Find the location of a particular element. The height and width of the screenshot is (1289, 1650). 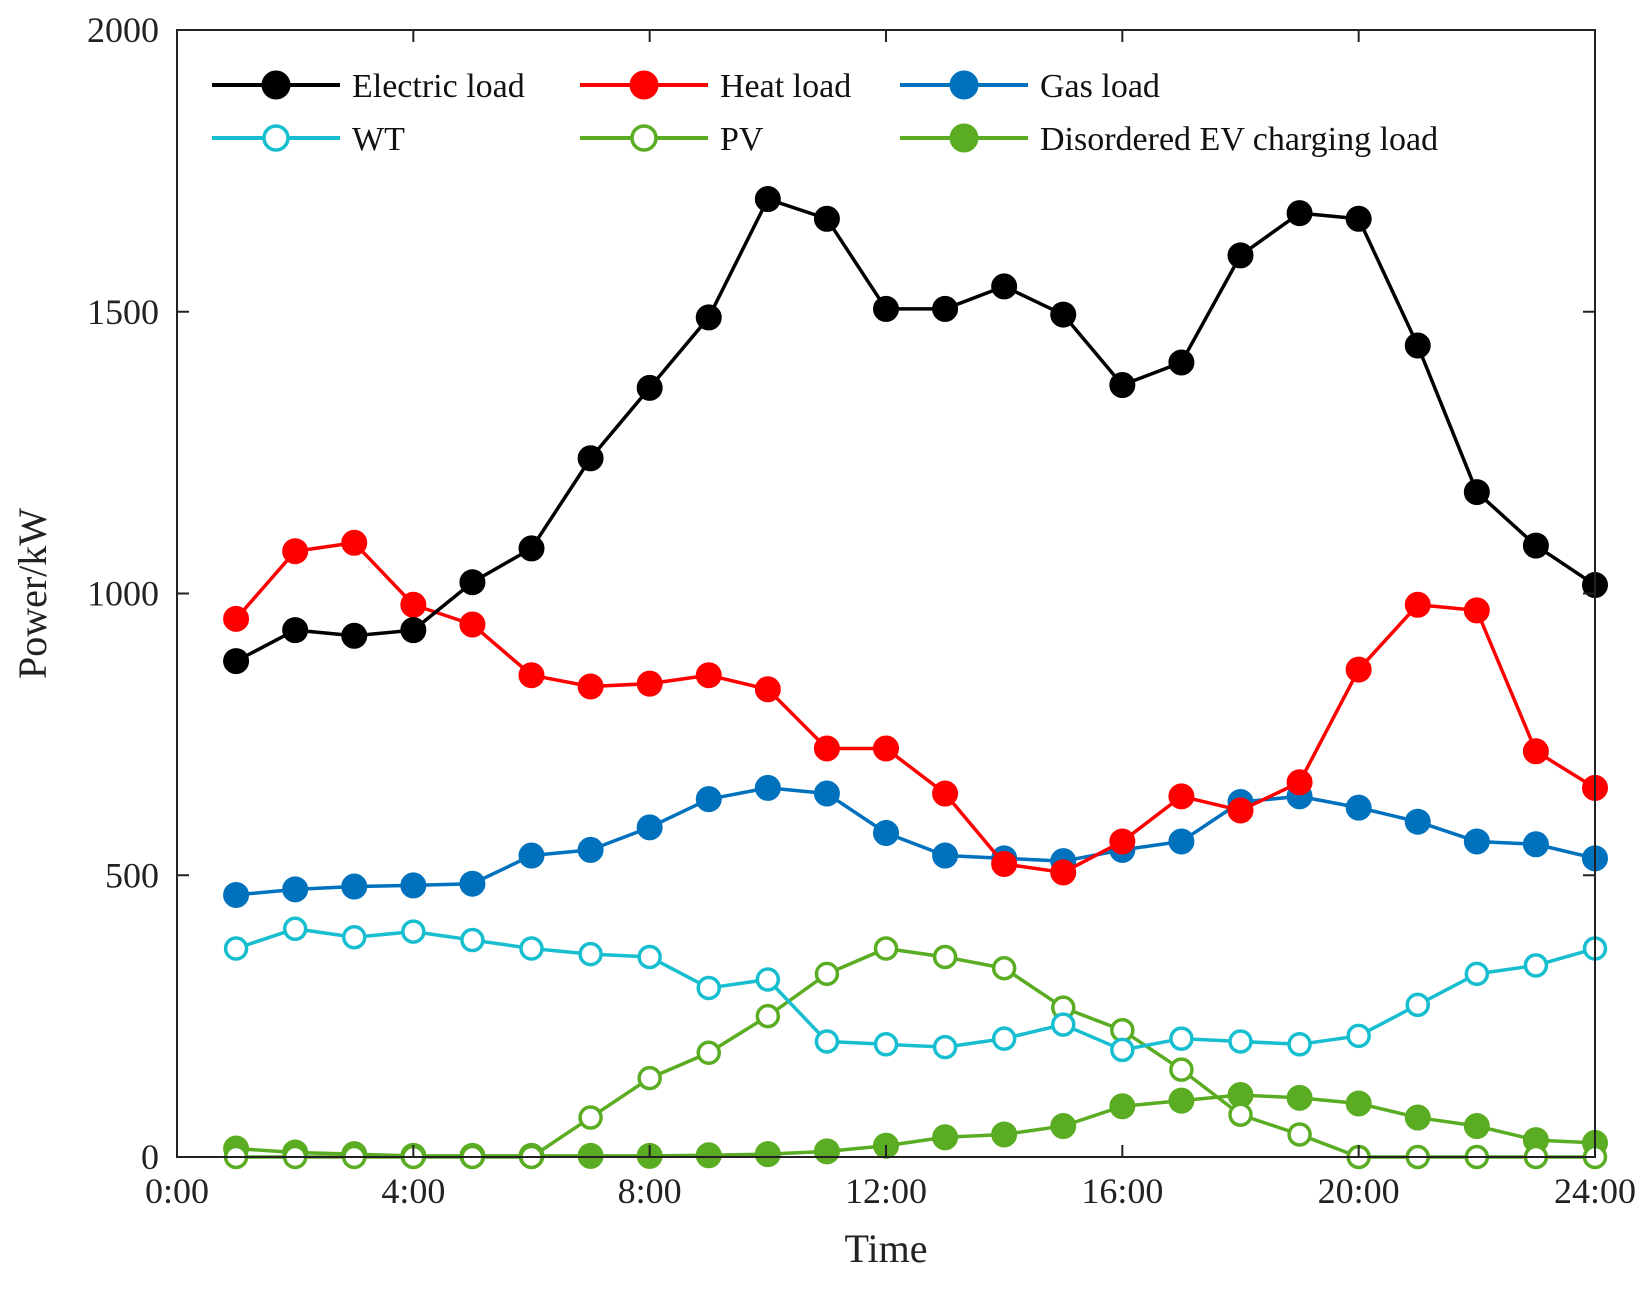

legend-item-wt: WT is located at coordinates (308, 139).